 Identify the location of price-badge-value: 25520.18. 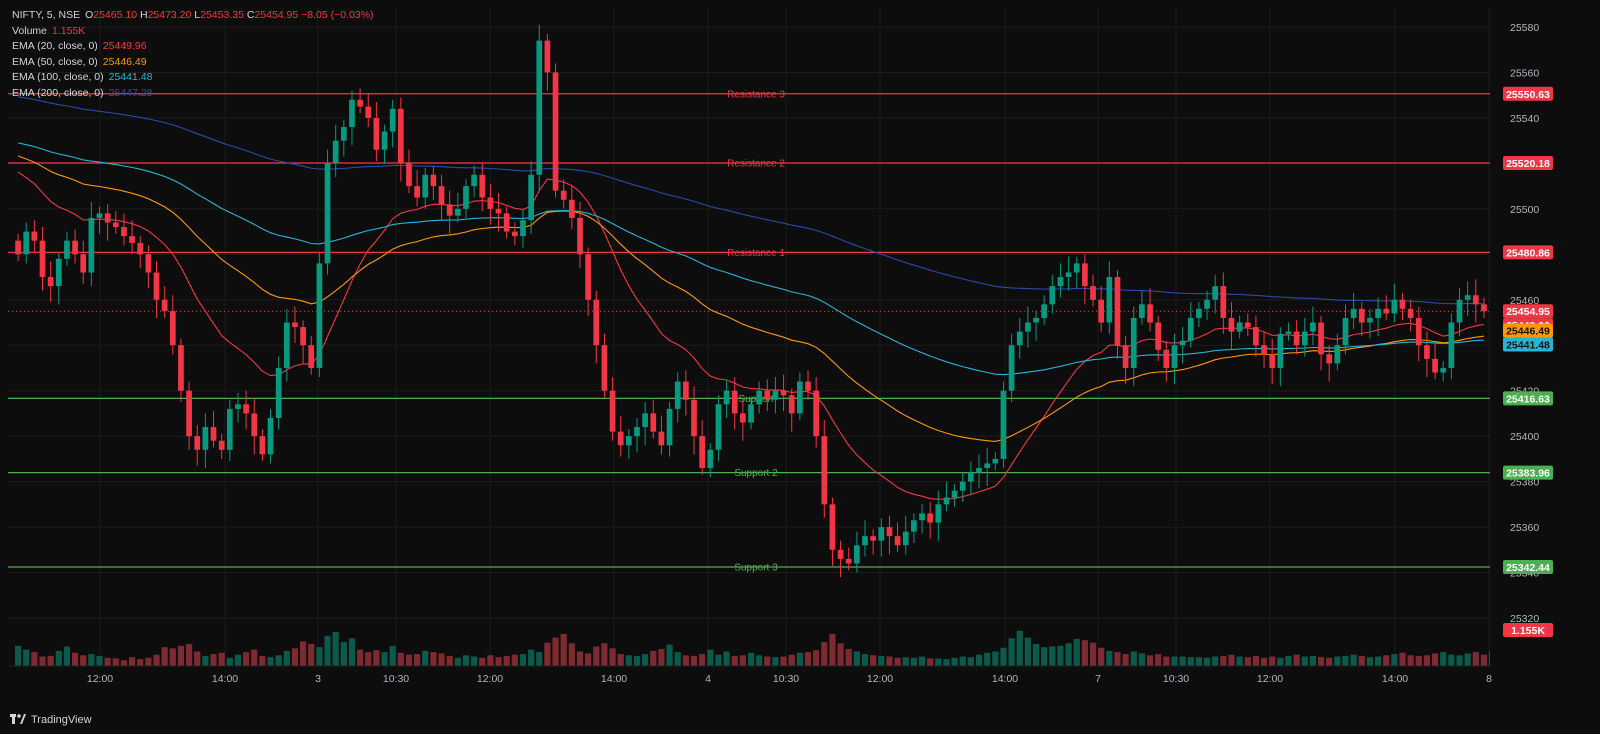
(1528, 164).